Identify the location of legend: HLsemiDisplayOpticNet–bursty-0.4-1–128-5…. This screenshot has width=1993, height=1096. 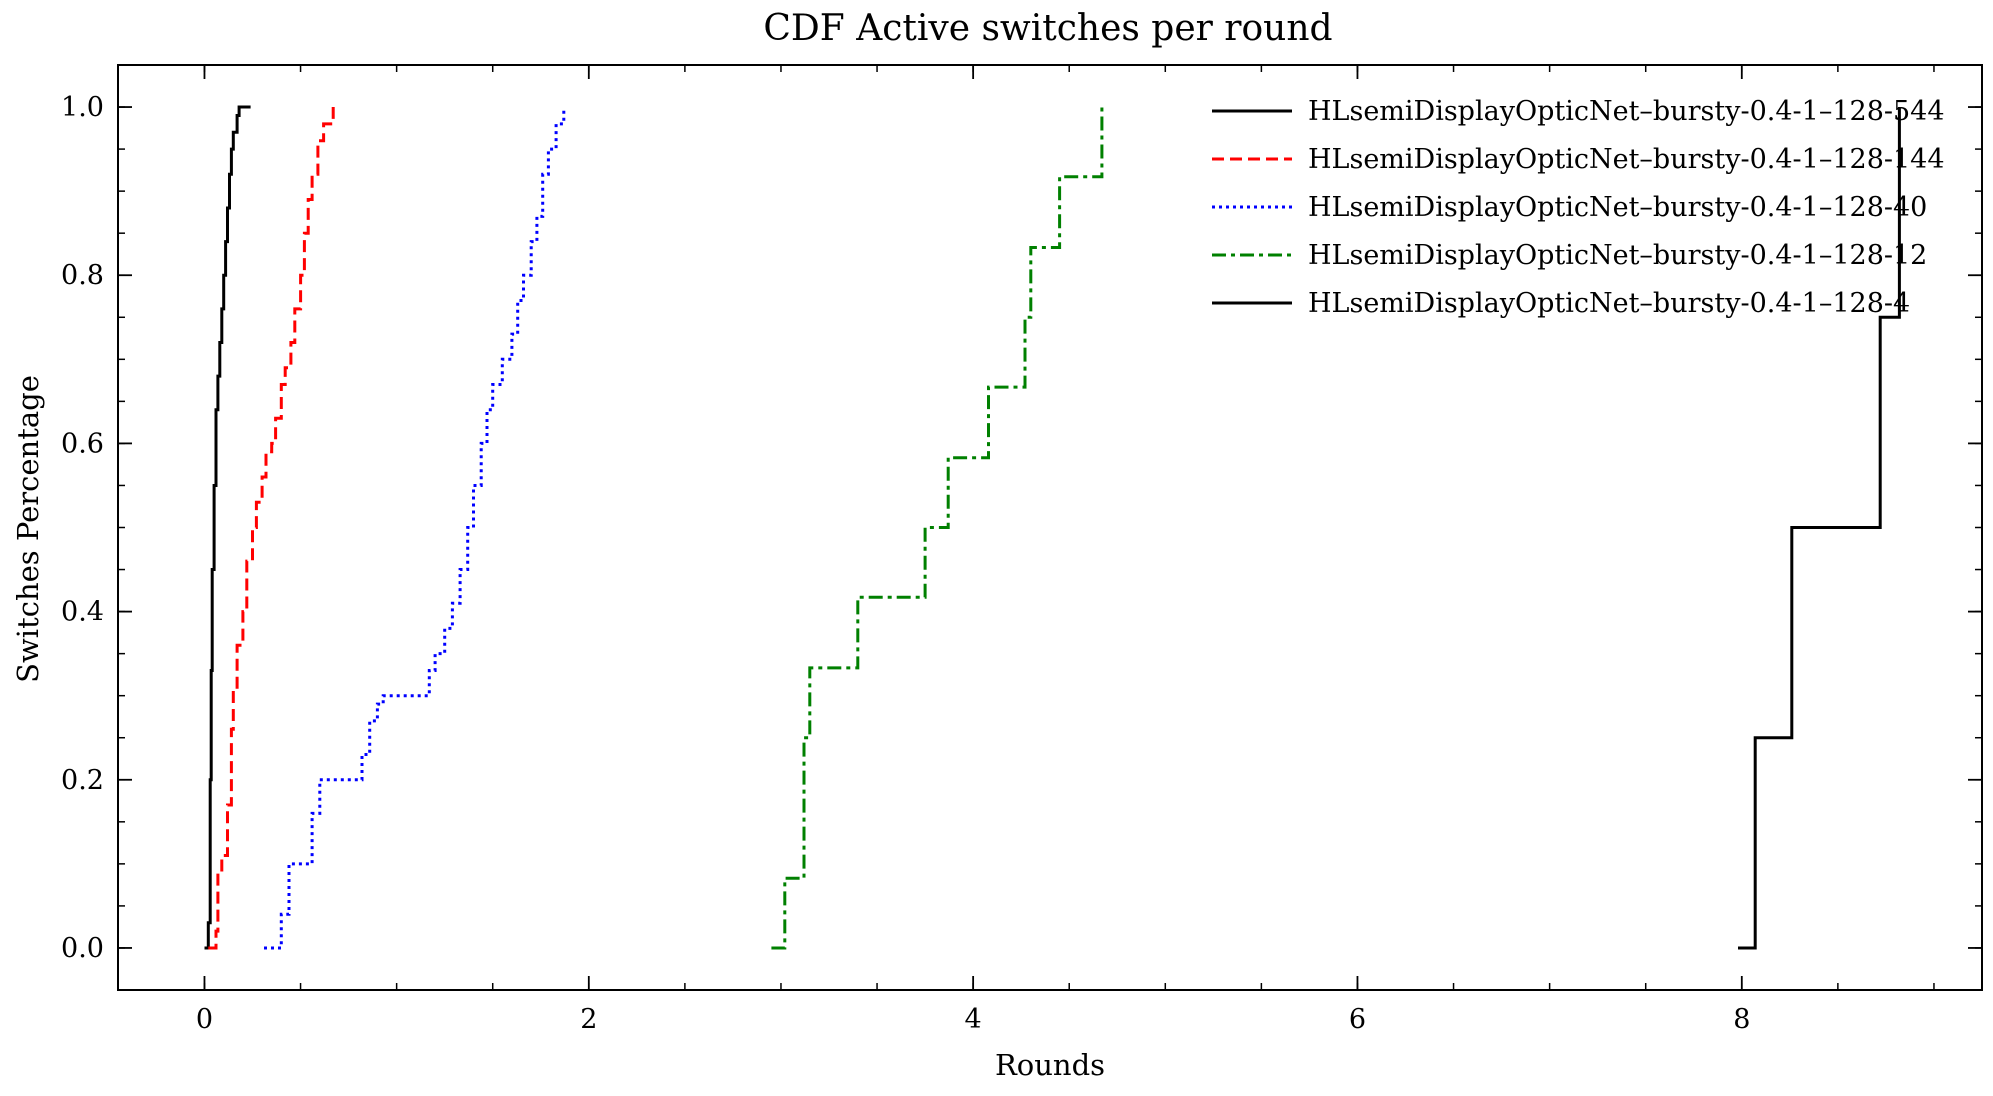
(1578, 207).